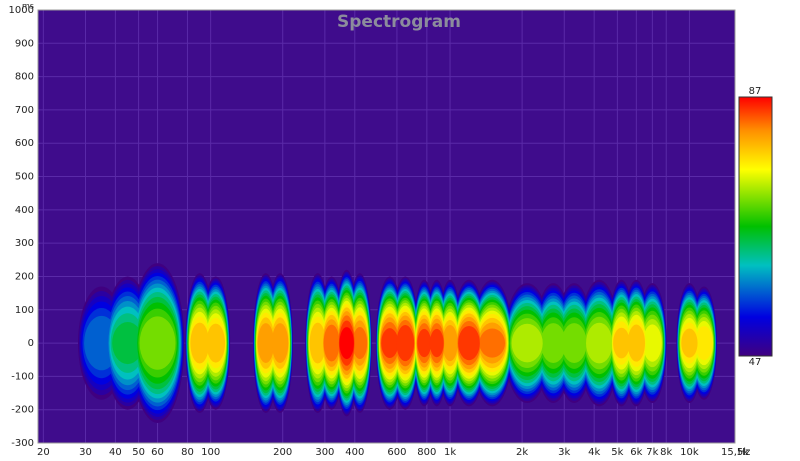  Describe the element at coordinates (755, 91) in the screenshot. I see `colorbar-max: 87` at that location.